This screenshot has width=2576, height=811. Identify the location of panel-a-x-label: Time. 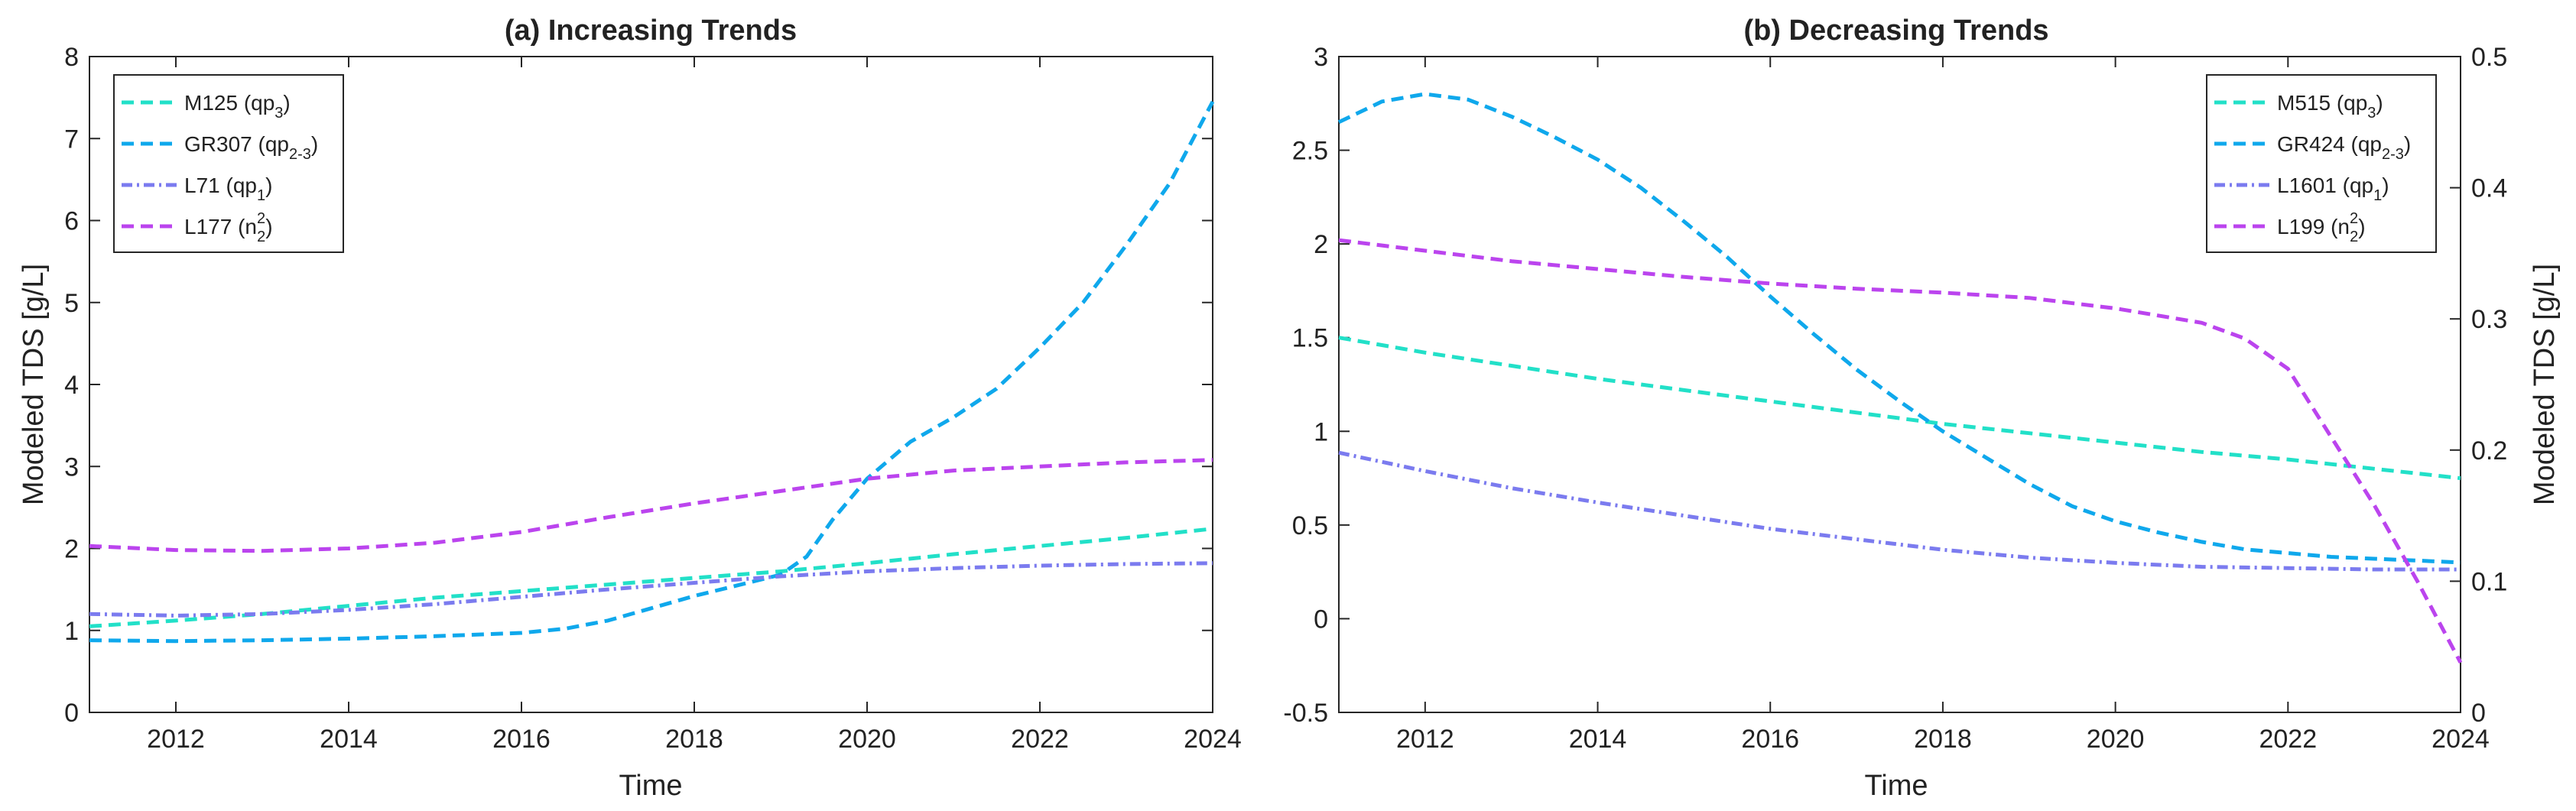
(650, 786).